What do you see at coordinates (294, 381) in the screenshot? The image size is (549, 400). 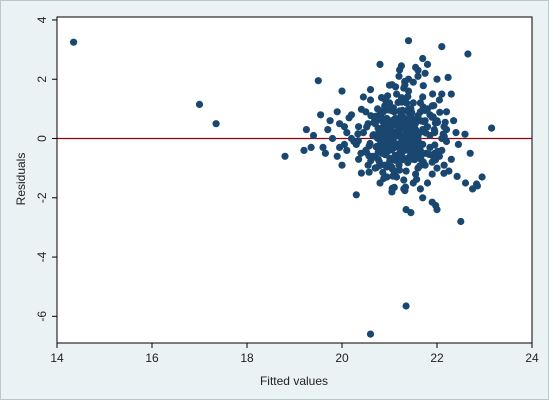 I see `x-axis-title: Fitted values` at bounding box center [294, 381].